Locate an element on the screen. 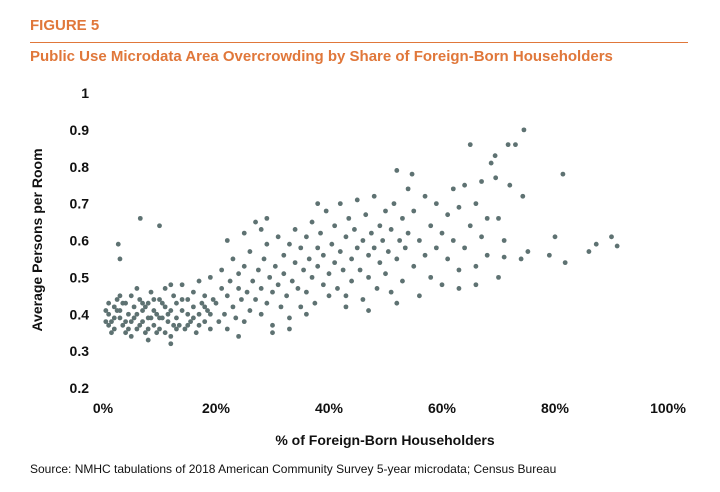 The height and width of the screenshot is (492, 720). x-tick-label: 60% is located at coordinates (442, 408).